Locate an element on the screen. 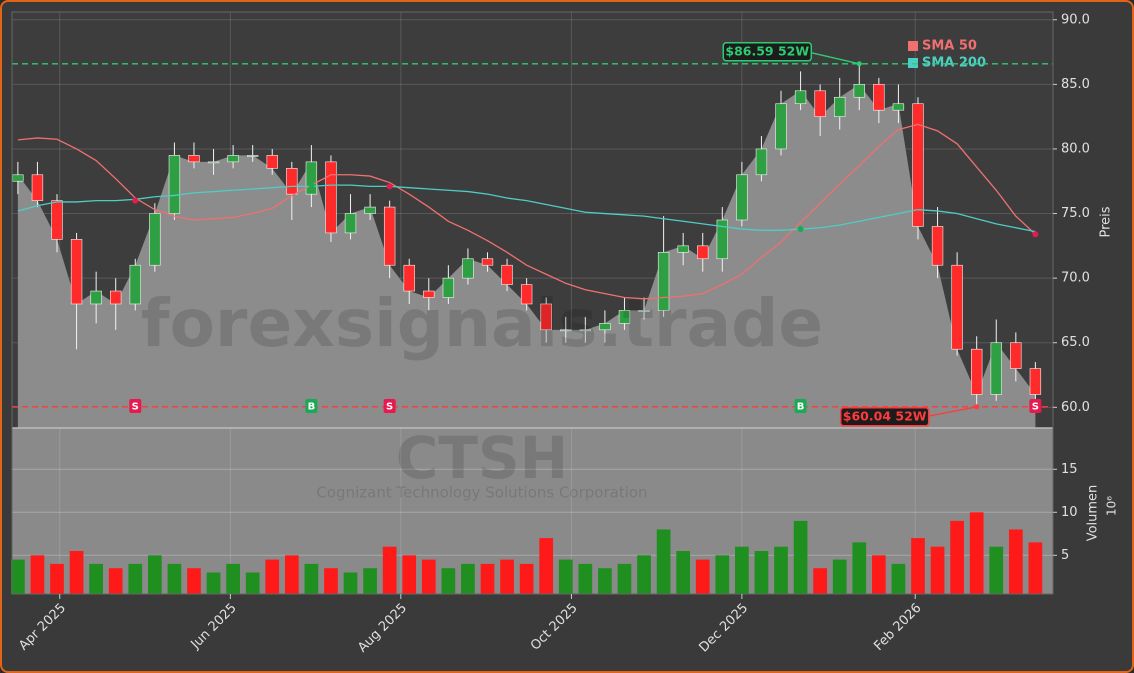 This screenshot has width=1134, height=673. annotation-point is located at coordinates (977, 407).